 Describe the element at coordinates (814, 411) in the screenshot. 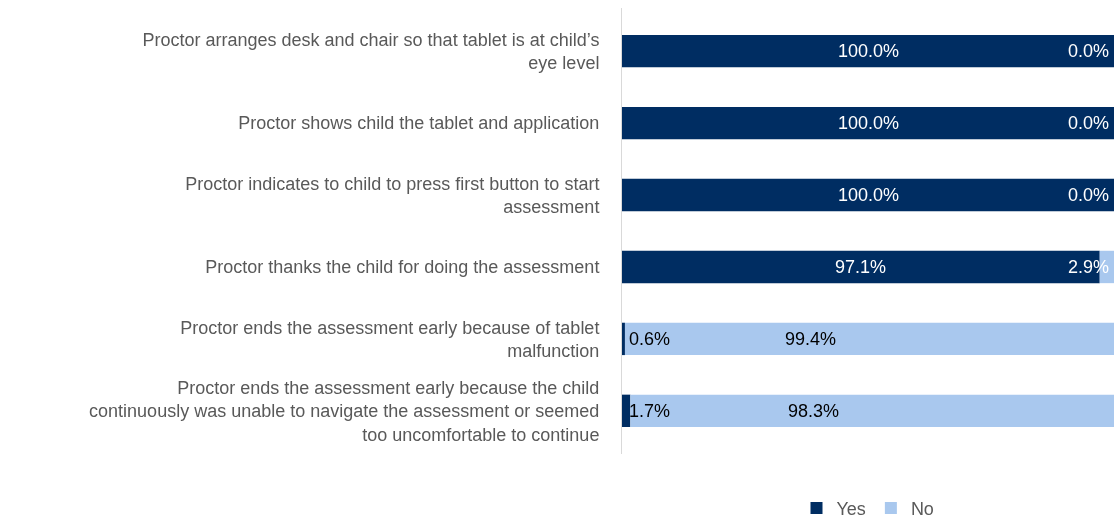

I see `data-label: 98.3%` at that location.